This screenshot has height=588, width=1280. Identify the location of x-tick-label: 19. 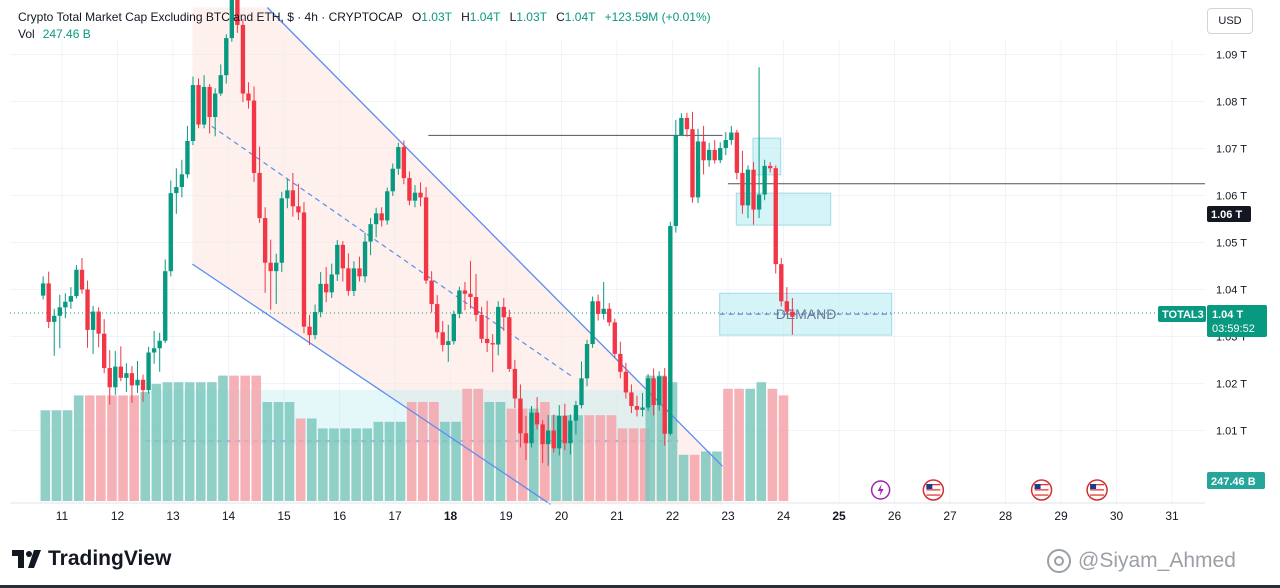
(506, 516).